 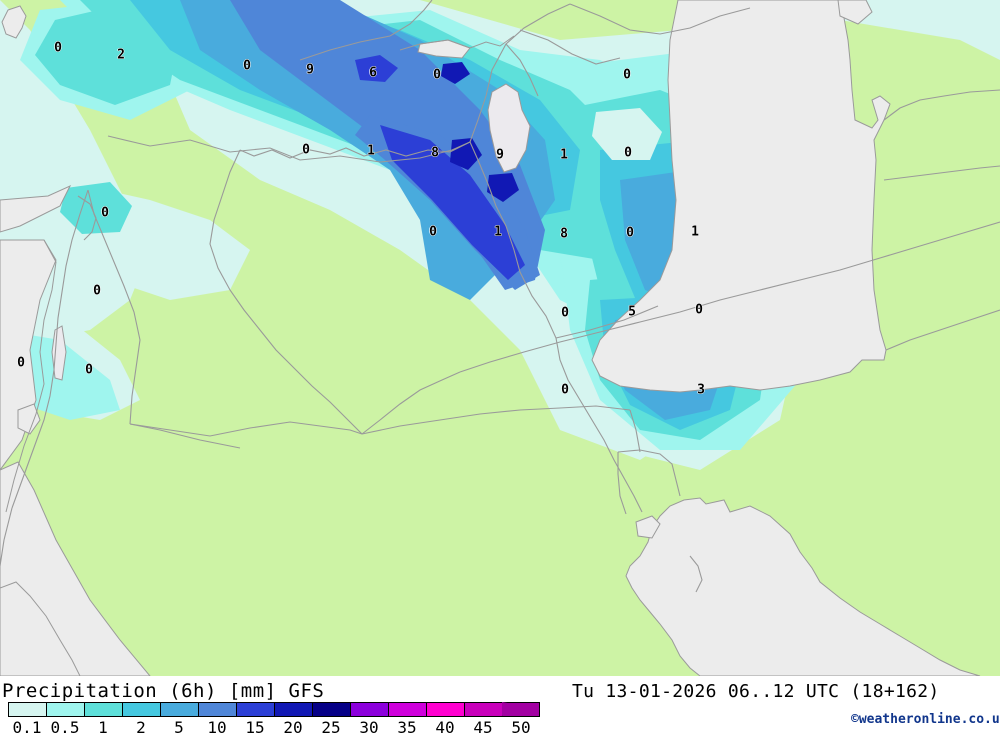 I want to click on color-scale-tick-label: 15, so click(x=255, y=725).